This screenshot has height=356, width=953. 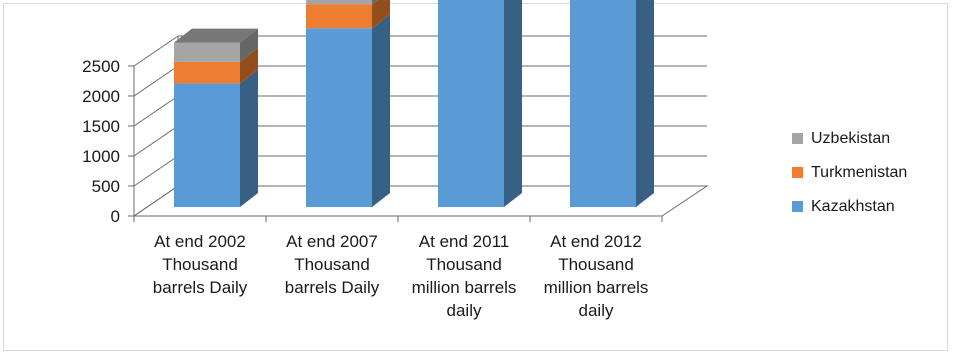 What do you see at coordinates (853, 206) in the screenshot?
I see `legend-label-kazakhstan: Kazakhstan` at bounding box center [853, 206].